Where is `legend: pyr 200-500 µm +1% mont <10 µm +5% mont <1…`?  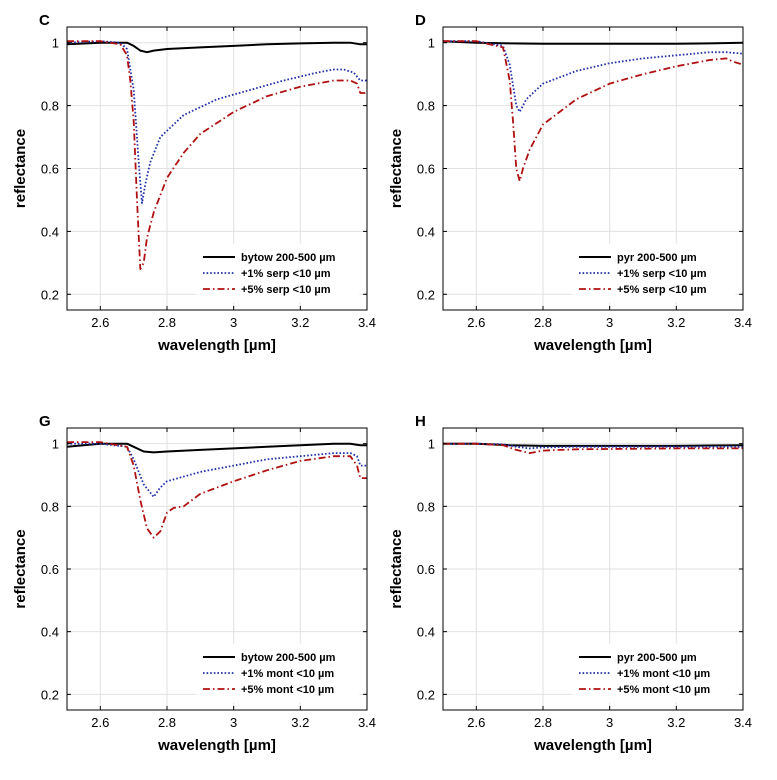 legend: pyr 200-500 µm +1% mont <10 µm +5% mont <1… is located at coordinates (654, 673).